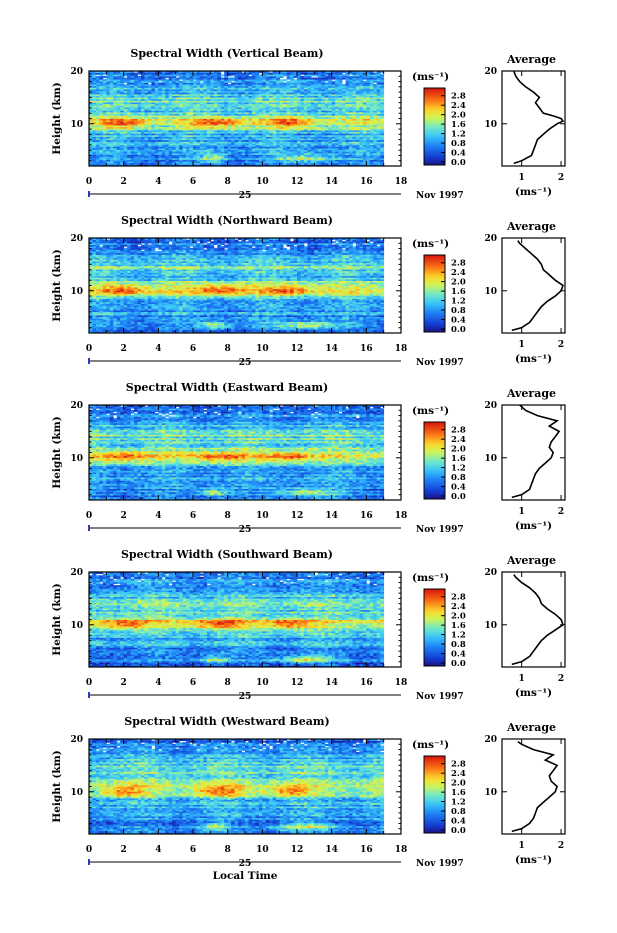  Describe the element at coordinates (76, 72) in the screenshot. I see `y-tick-label: 20` at that location.